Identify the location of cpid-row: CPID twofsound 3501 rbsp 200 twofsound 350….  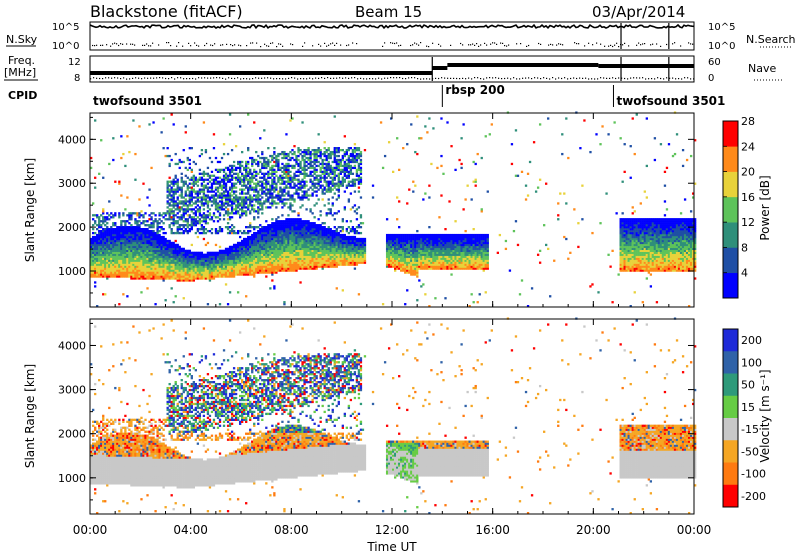
(366, 95).